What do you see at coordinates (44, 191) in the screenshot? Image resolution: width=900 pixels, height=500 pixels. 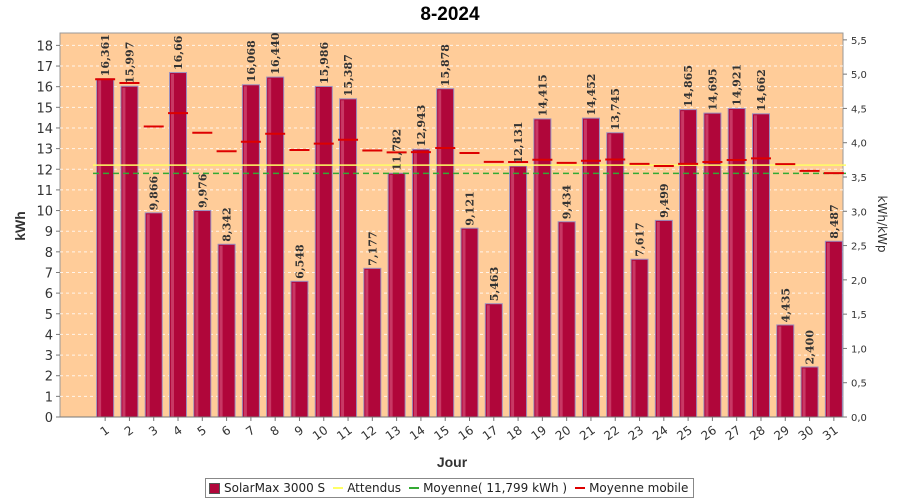 I see `y-tick-label: 11` at bounding box center [44, 191].